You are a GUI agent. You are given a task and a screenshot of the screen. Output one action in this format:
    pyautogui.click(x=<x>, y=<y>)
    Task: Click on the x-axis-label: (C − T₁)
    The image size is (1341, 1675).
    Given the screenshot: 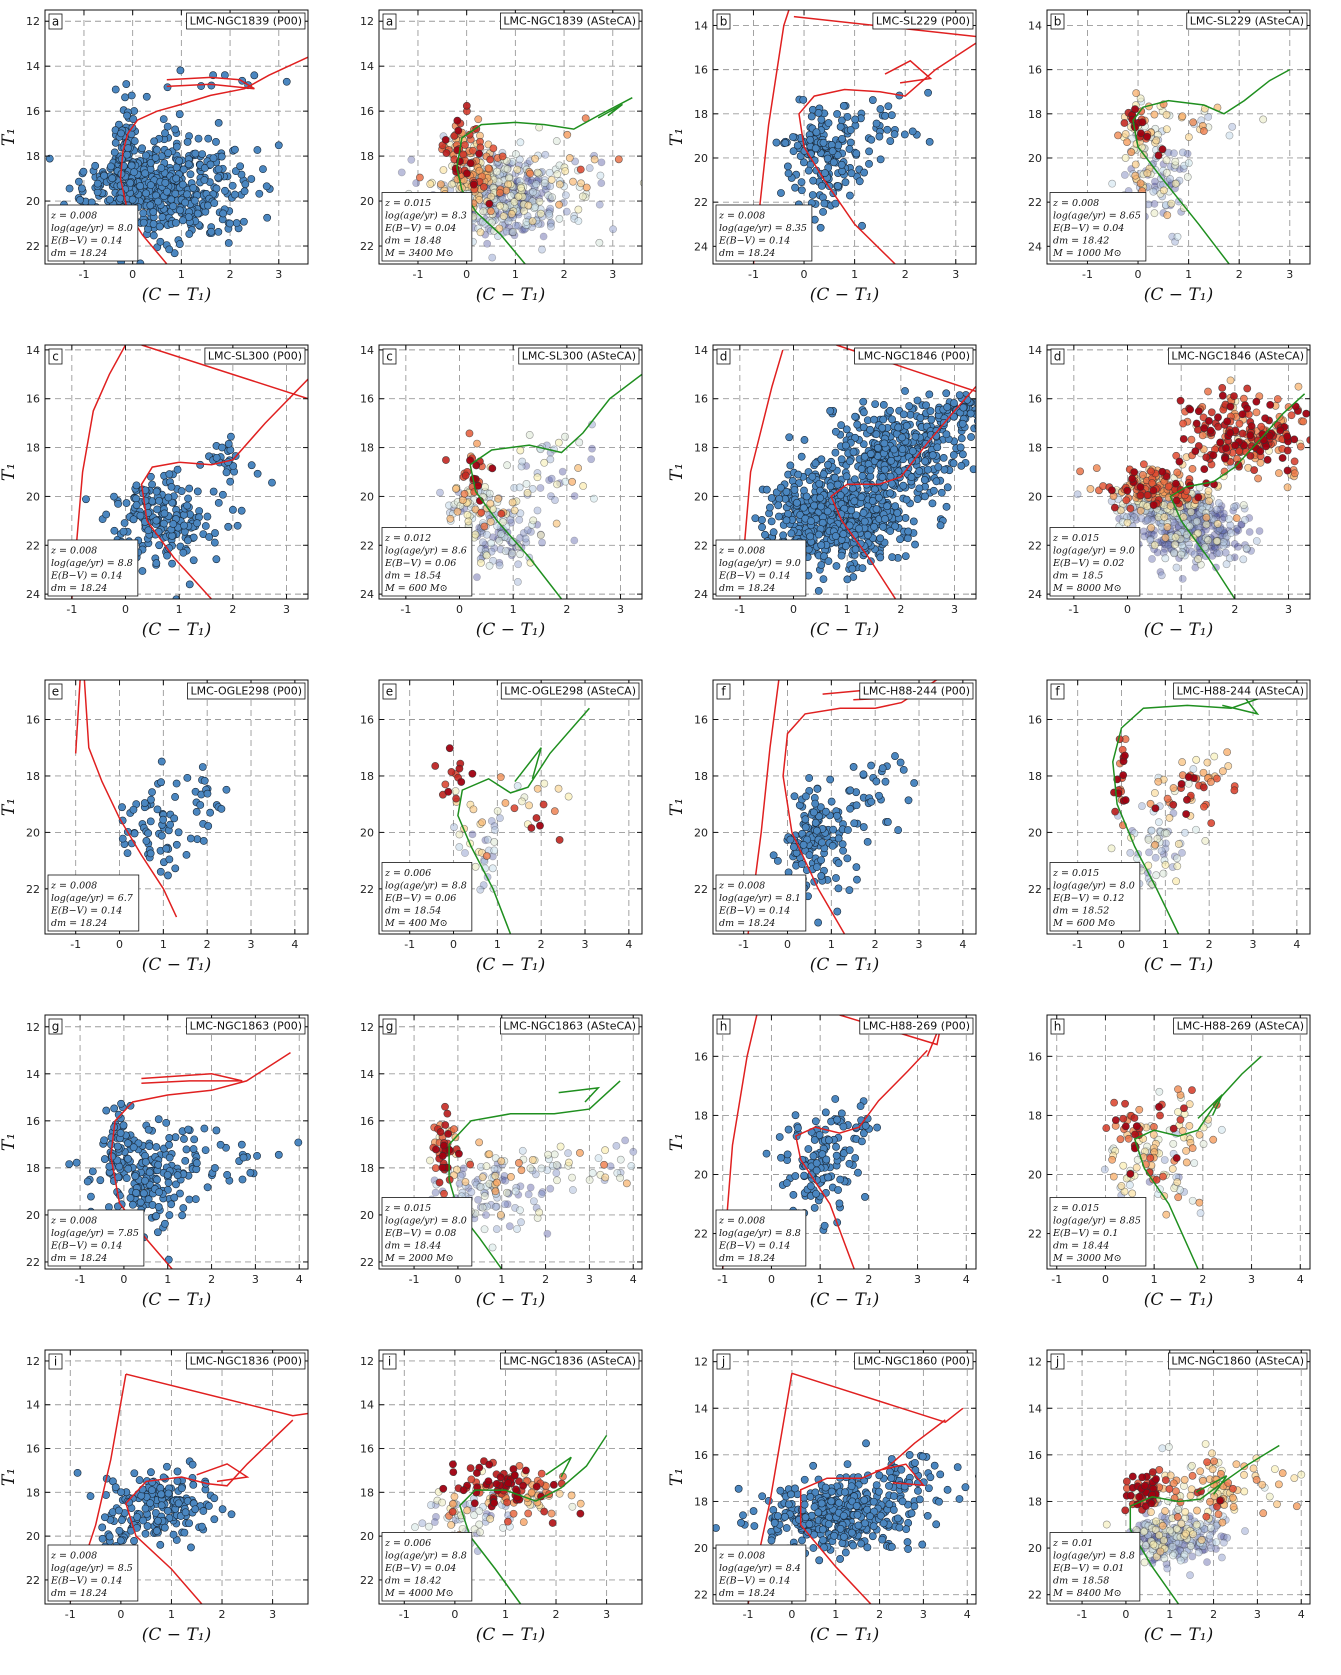 What is the action you would take?
    pyautogui.click(x=1178, y=295)
    